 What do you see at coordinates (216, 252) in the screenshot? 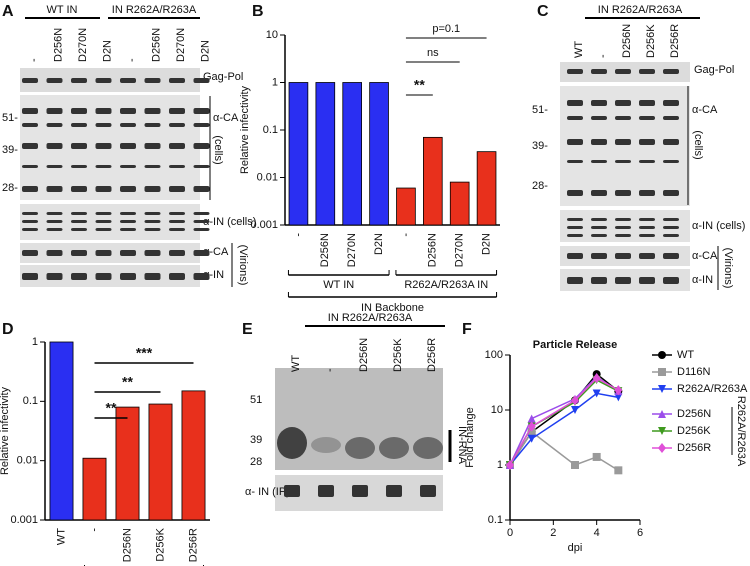
I see `blot-label: α-CA` at bounding box center [216, 252].